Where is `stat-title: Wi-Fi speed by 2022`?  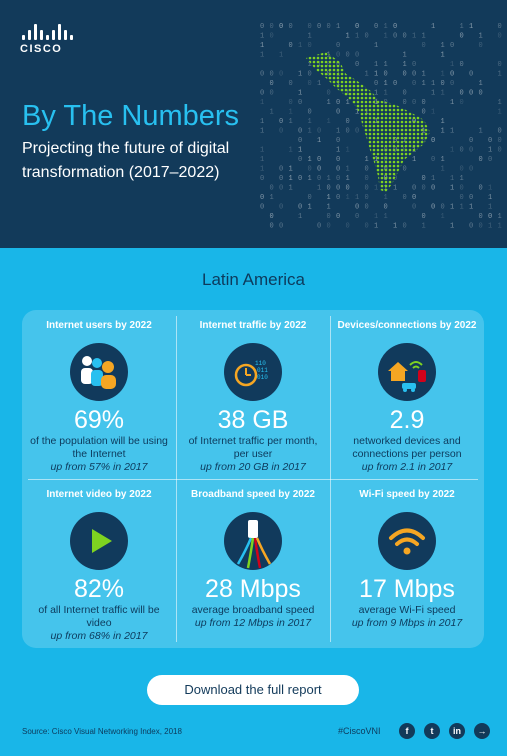 stat-title: Wi-Fi speed by 2022 is located at coordinates (407, 494).